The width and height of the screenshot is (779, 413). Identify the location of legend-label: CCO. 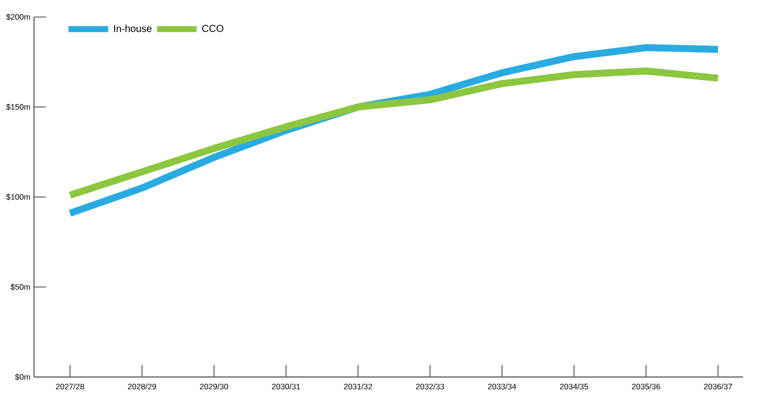
(213, 28).